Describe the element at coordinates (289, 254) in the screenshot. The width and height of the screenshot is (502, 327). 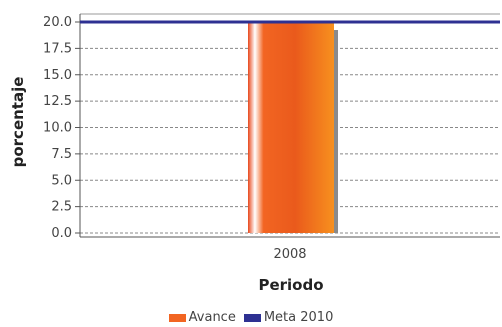
I see `x-tick-label: 2008` at that location.